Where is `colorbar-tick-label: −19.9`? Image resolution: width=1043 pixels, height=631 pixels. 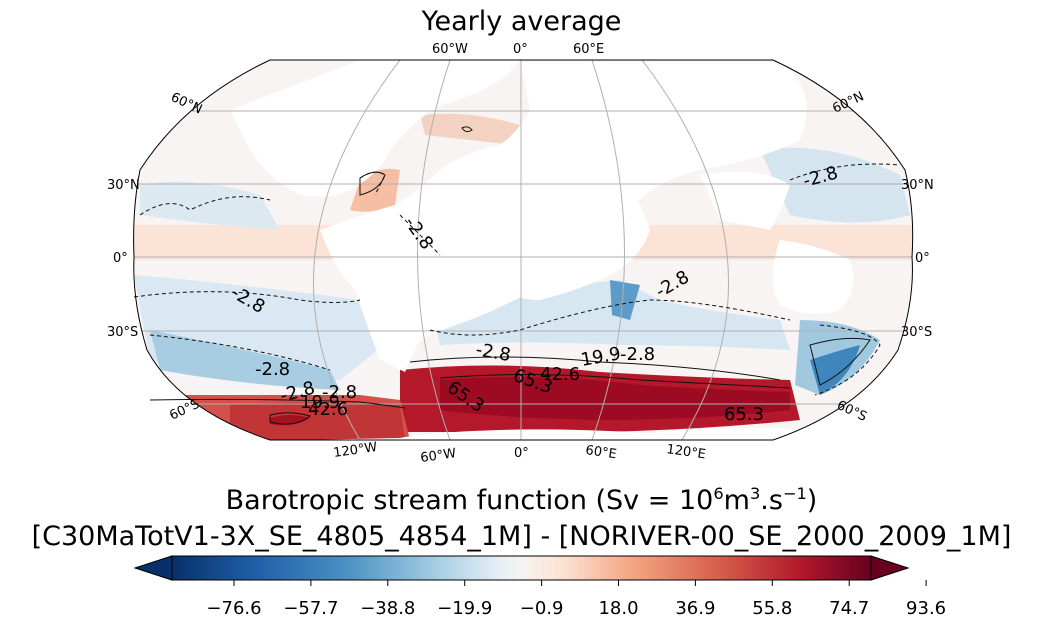
colorbar-tick-label: −19.9 is located at coordinates (464, 608).